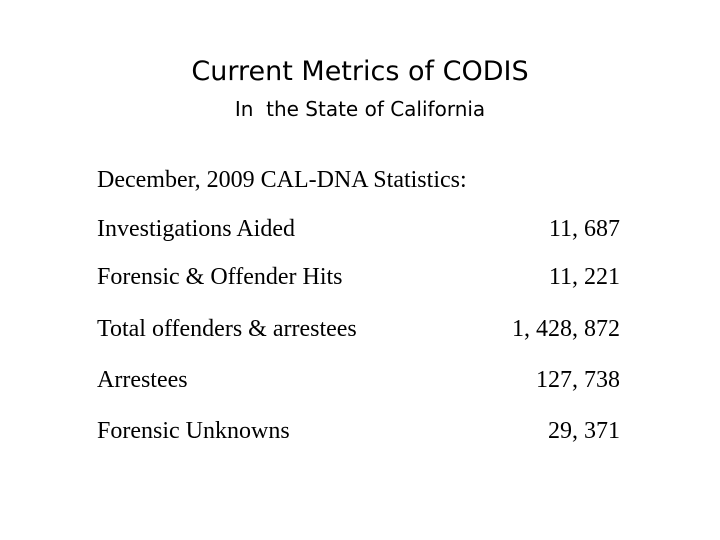 This screenshot has width=720, height=540. What do you see at coordinates (227, 329) in the screenshot?
I see `row-label: Total offenders & arrestees` at bounding box center [227, 329].